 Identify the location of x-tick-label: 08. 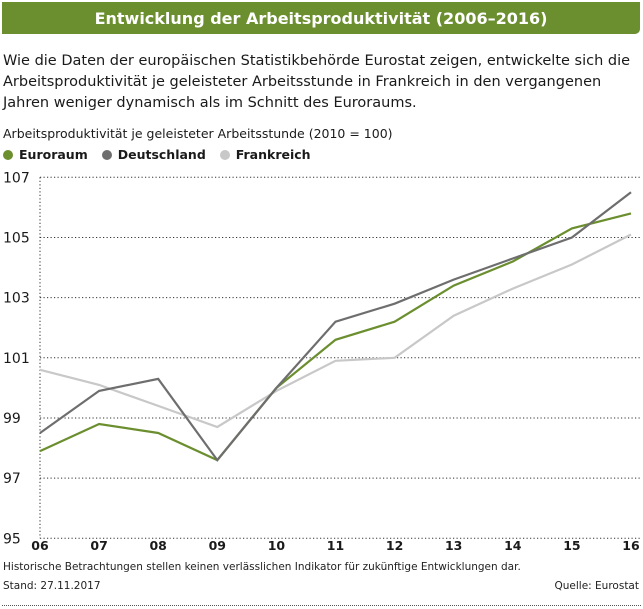
(157, 545).